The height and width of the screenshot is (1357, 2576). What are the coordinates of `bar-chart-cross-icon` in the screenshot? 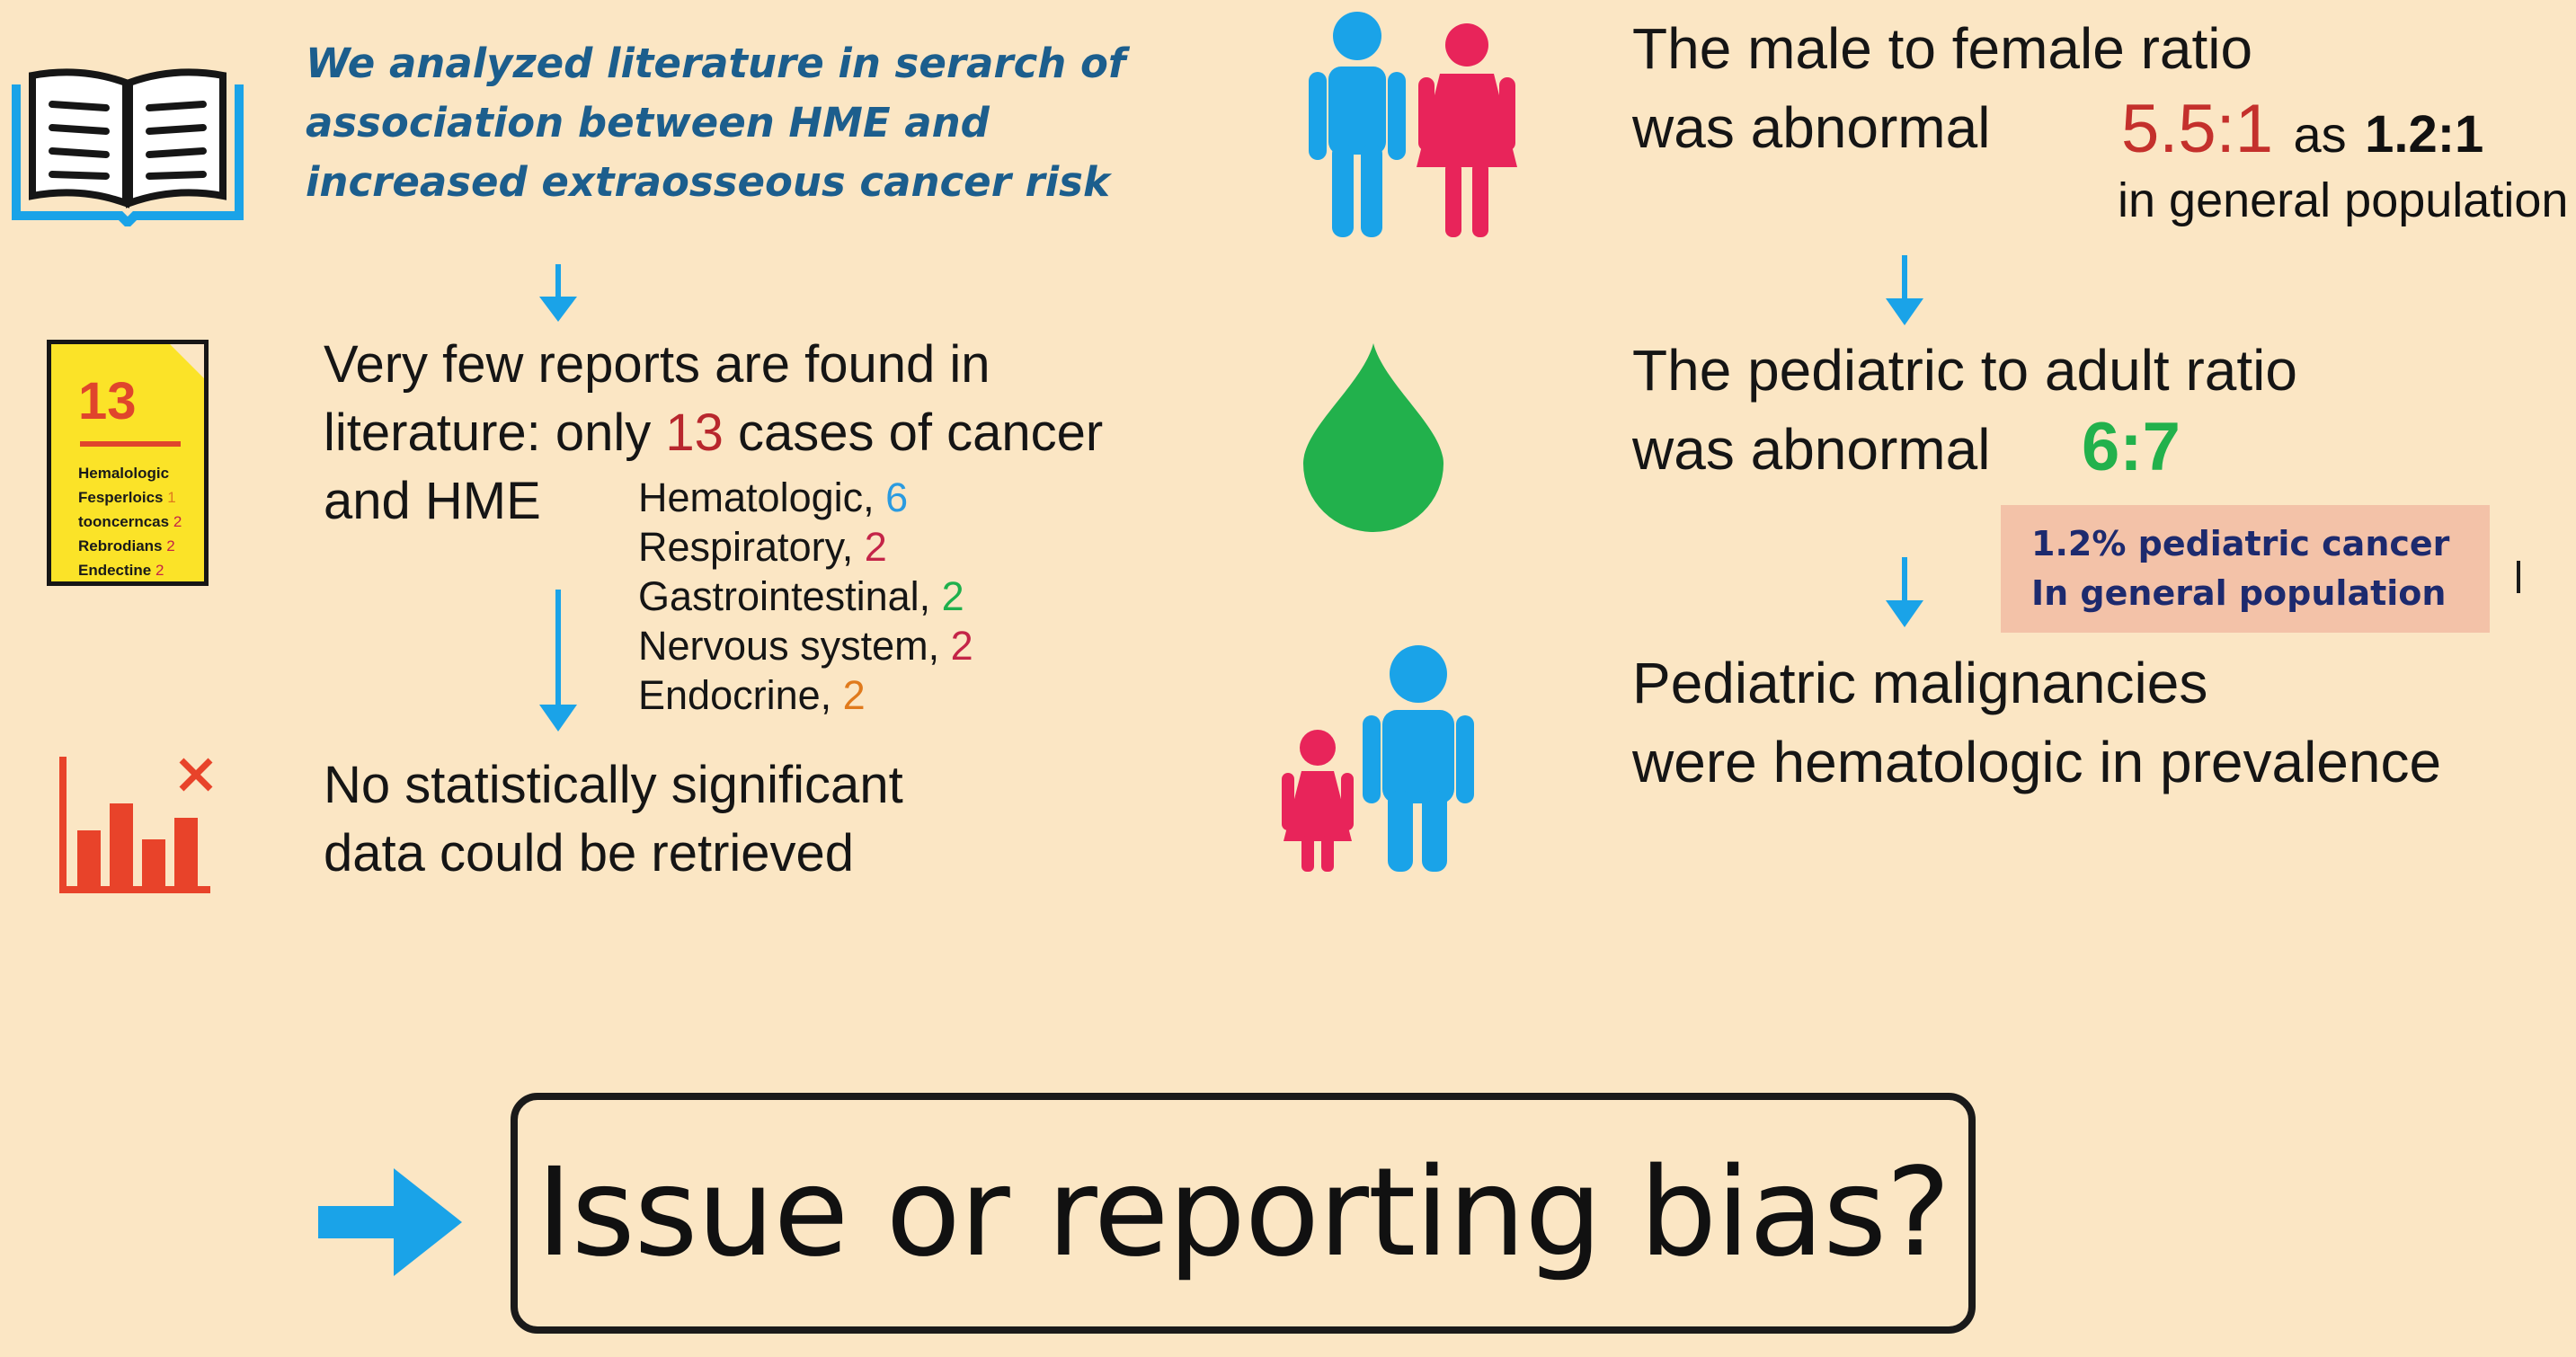 It's located at (136, 825).